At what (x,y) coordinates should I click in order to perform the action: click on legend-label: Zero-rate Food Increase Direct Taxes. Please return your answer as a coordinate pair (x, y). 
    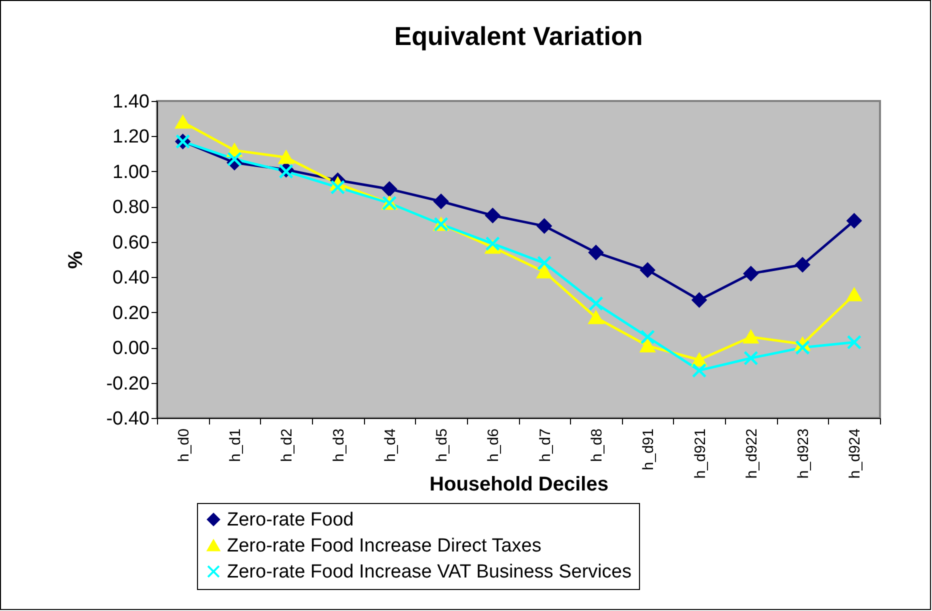
    Looking at the image, I should click on (384, 546).